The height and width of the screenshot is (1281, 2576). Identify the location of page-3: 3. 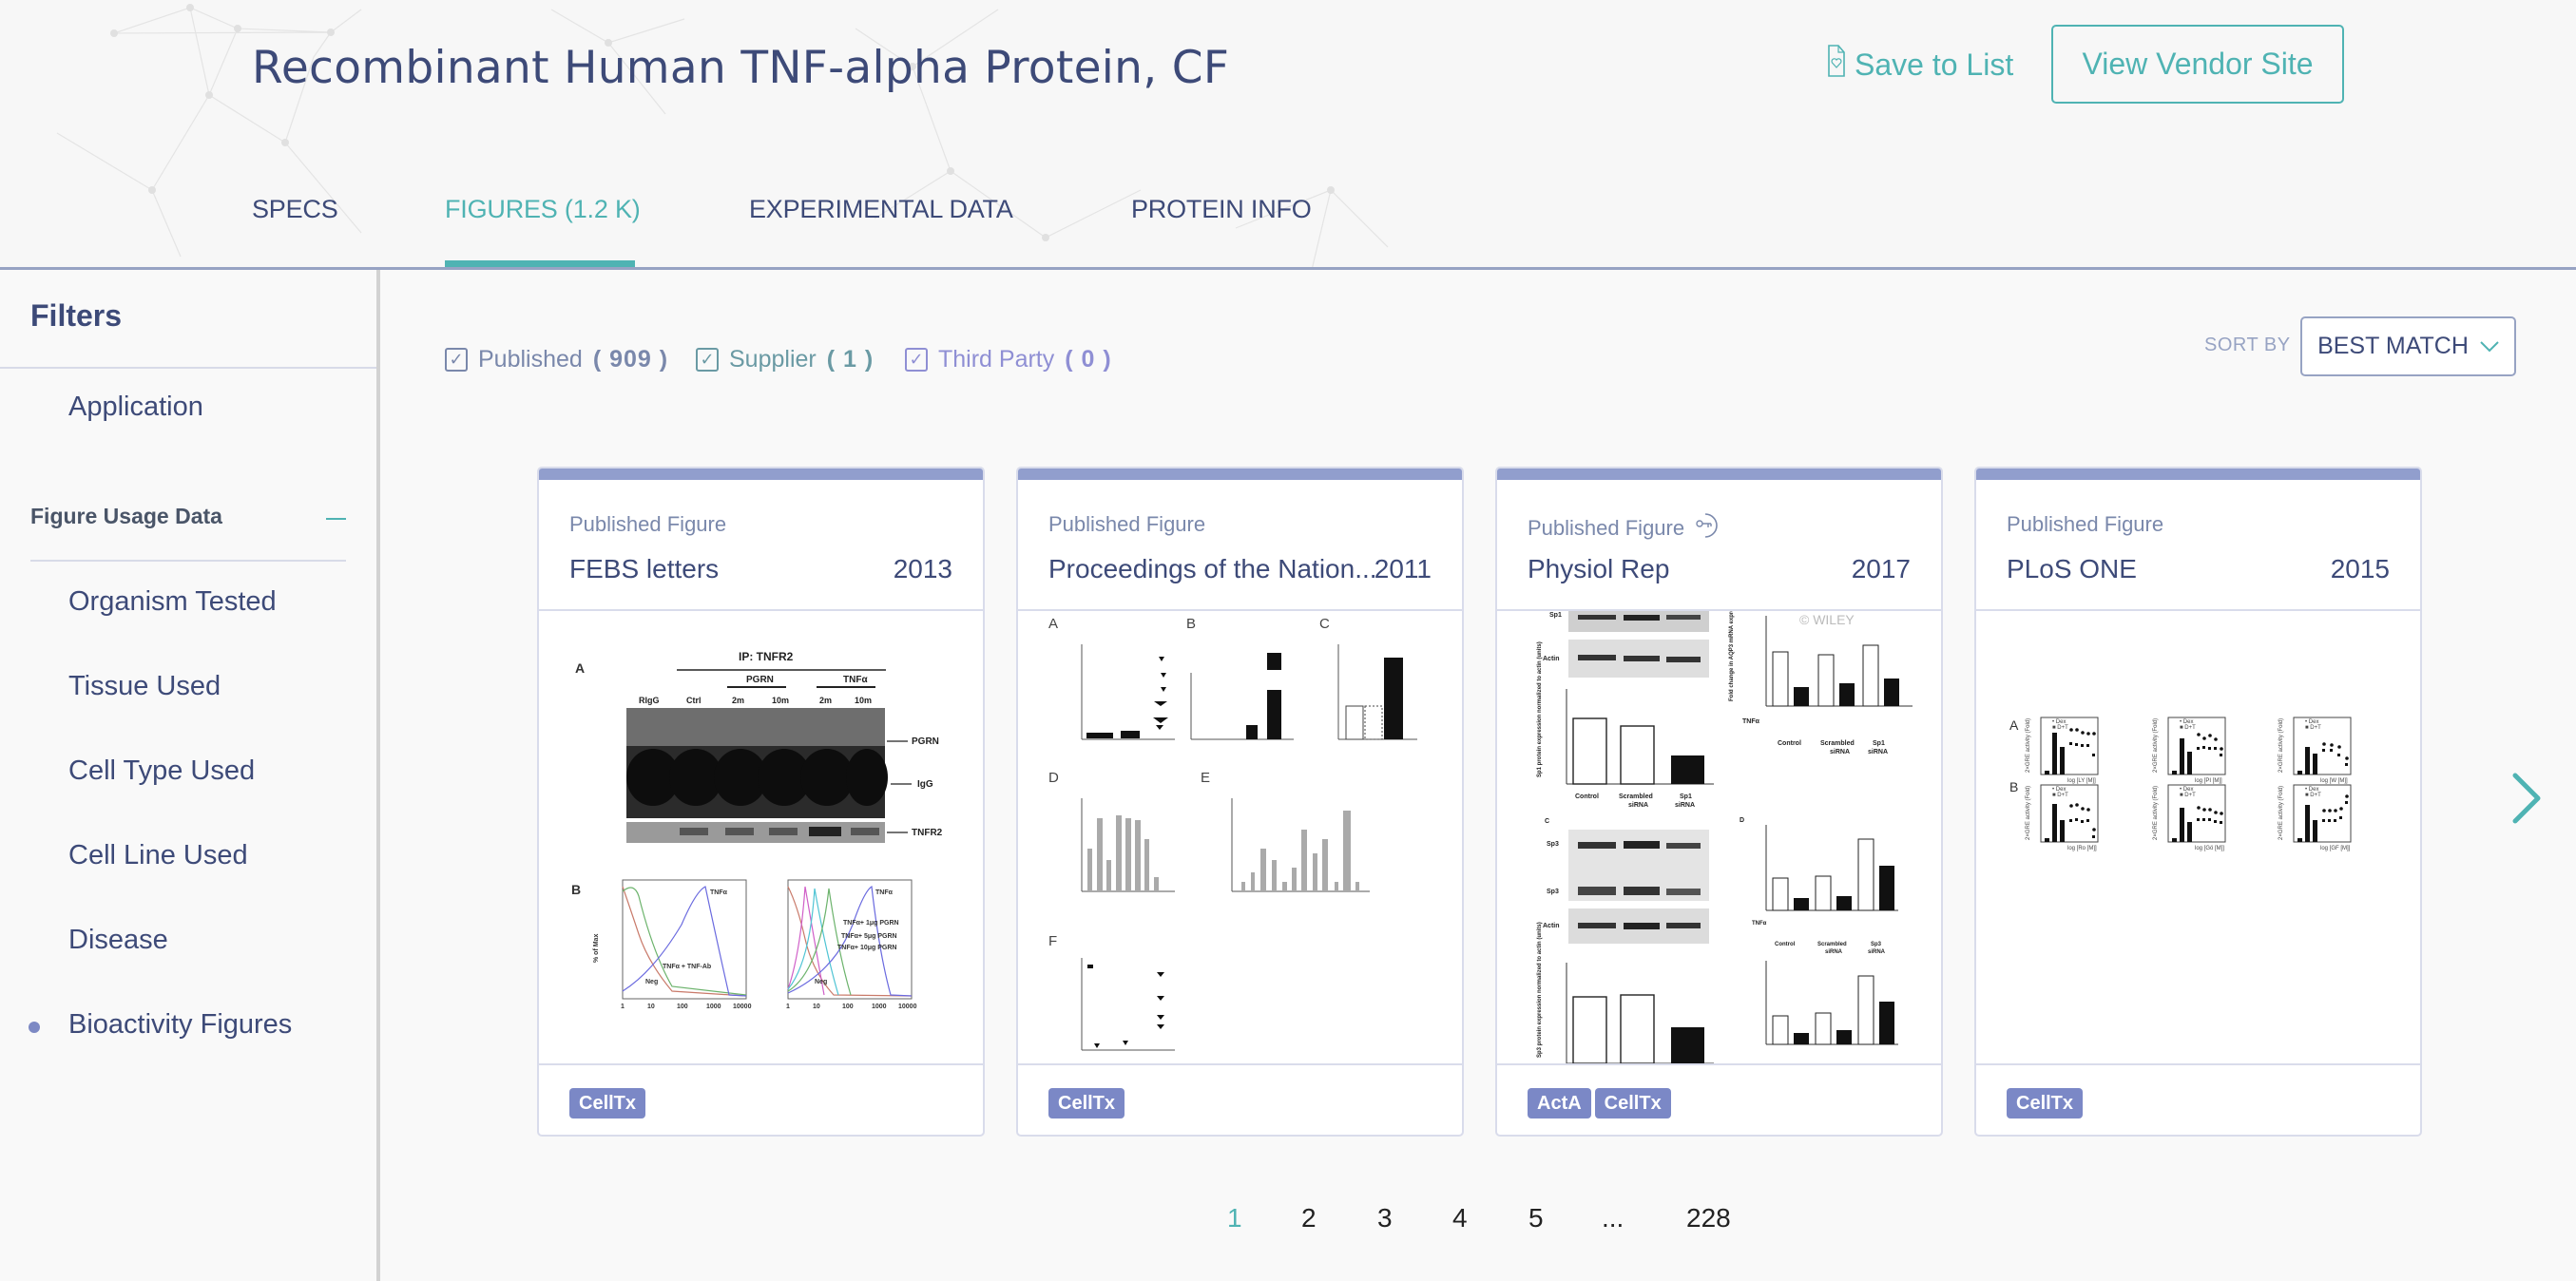
(1385, 1218).